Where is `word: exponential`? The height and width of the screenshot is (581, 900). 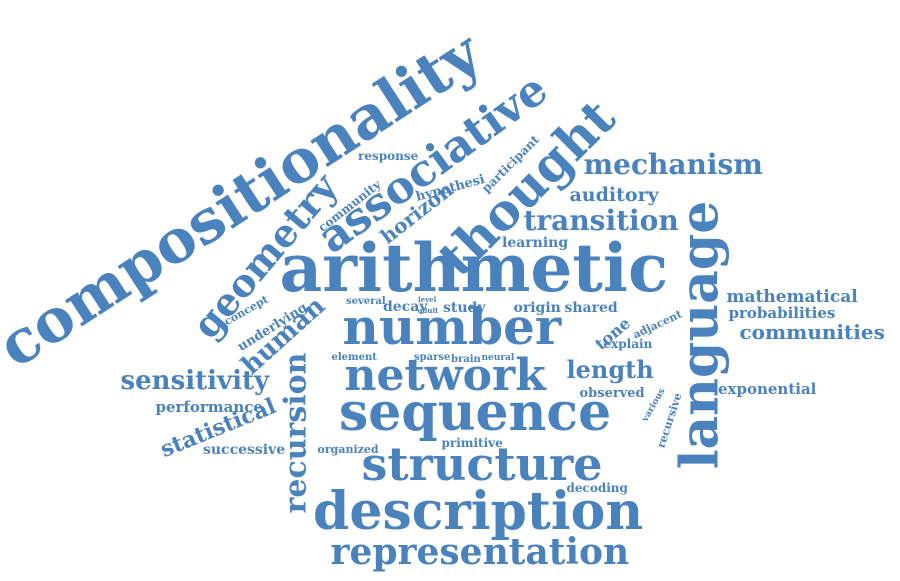
word: exponential is located at coordinates (767, 388).